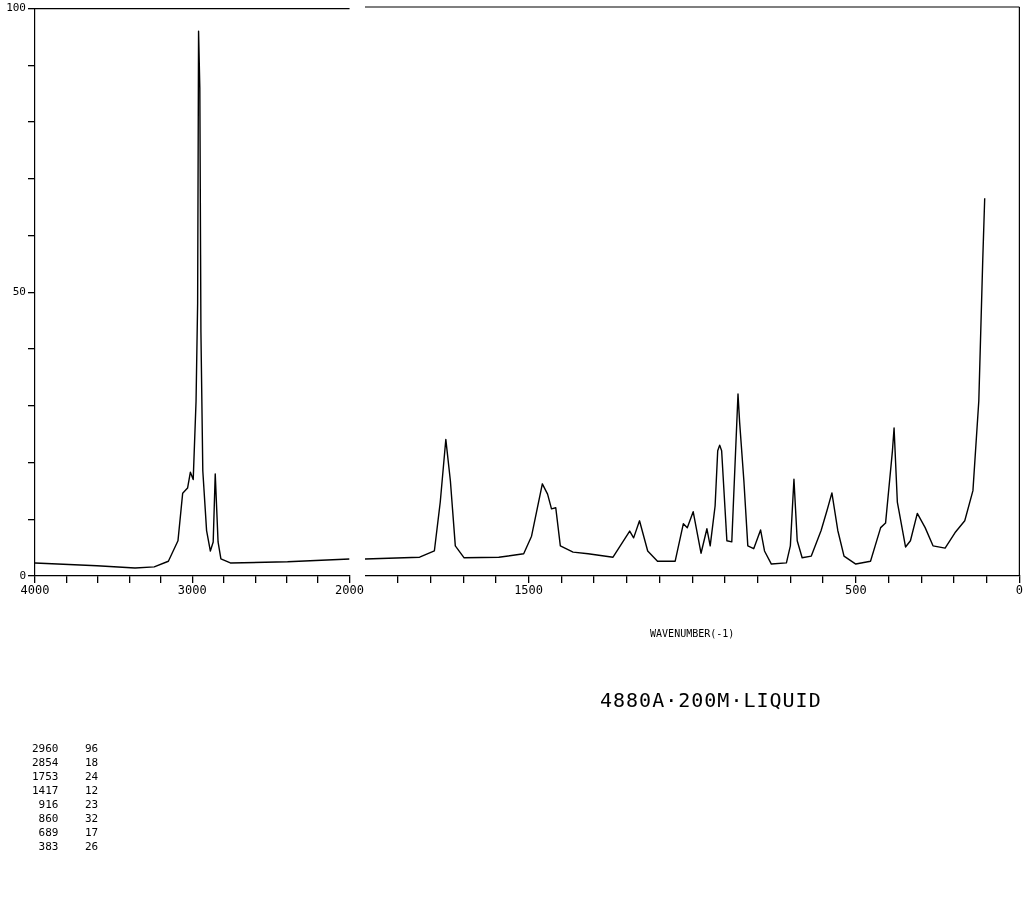  Describe the element at coordinates (68, 846) in the screenshot. I see `text: 383 26` at that location.